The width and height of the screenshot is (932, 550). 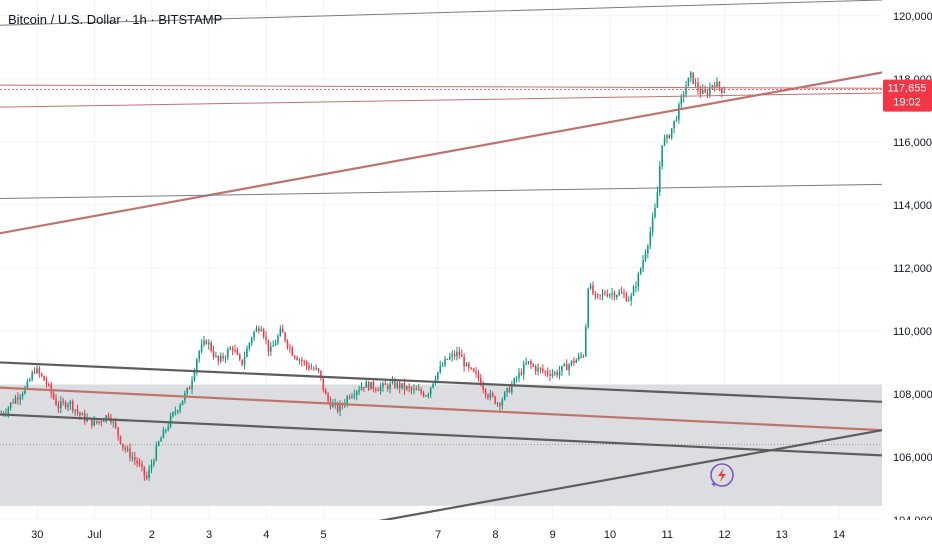 I want to click on time-axis-label: 14, so click(x=839, y=535).